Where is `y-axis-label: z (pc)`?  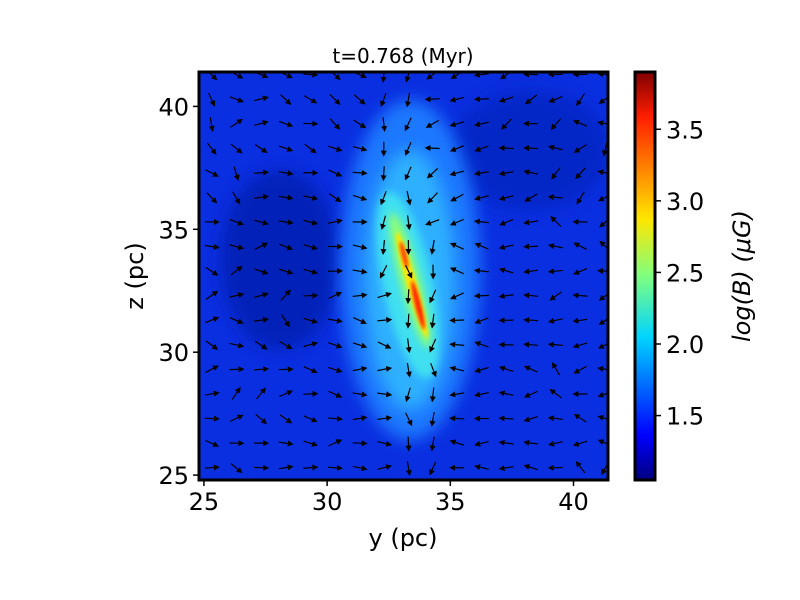 y-axis-label: z (pc) is located at coordinates (135, 275).